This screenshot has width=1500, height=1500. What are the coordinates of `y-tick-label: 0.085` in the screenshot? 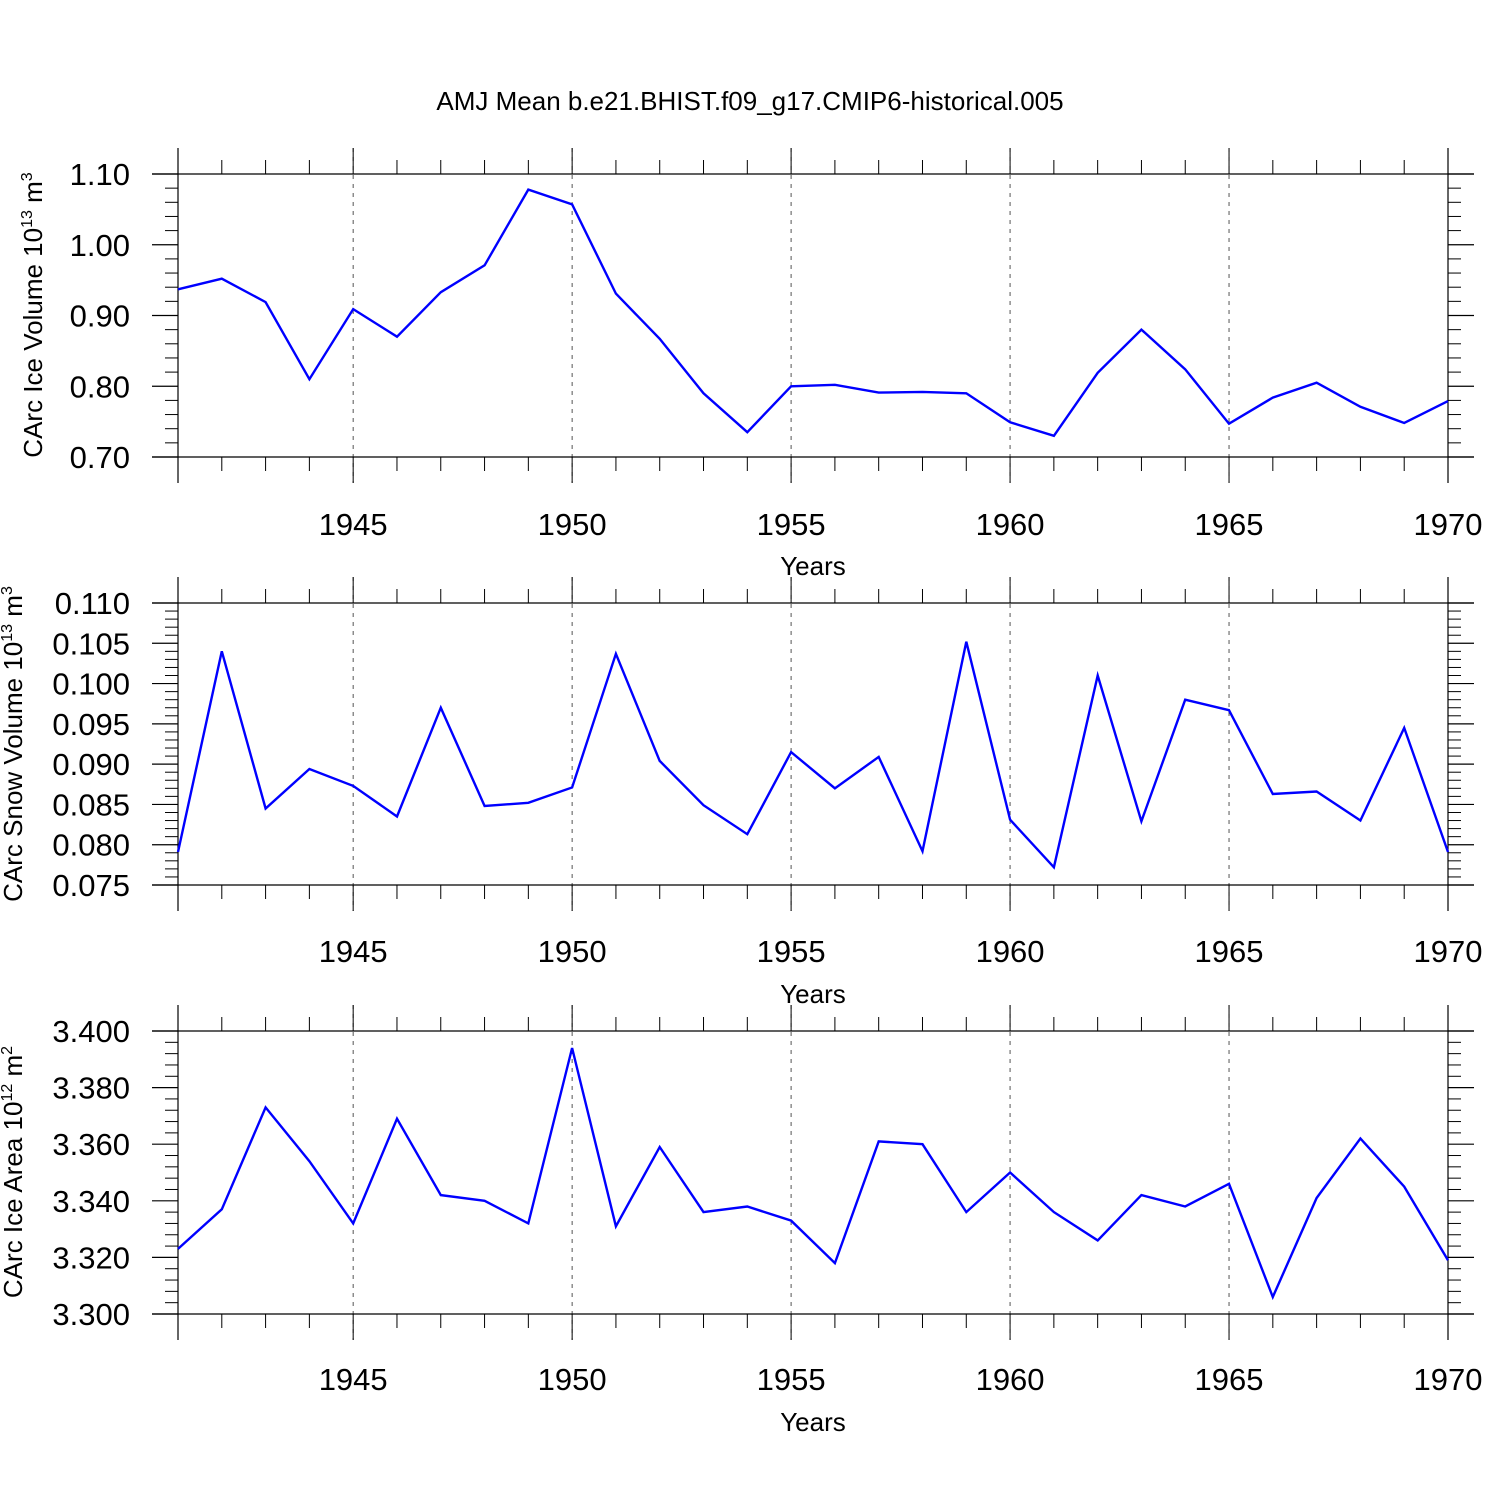 It's located at (91, 804).